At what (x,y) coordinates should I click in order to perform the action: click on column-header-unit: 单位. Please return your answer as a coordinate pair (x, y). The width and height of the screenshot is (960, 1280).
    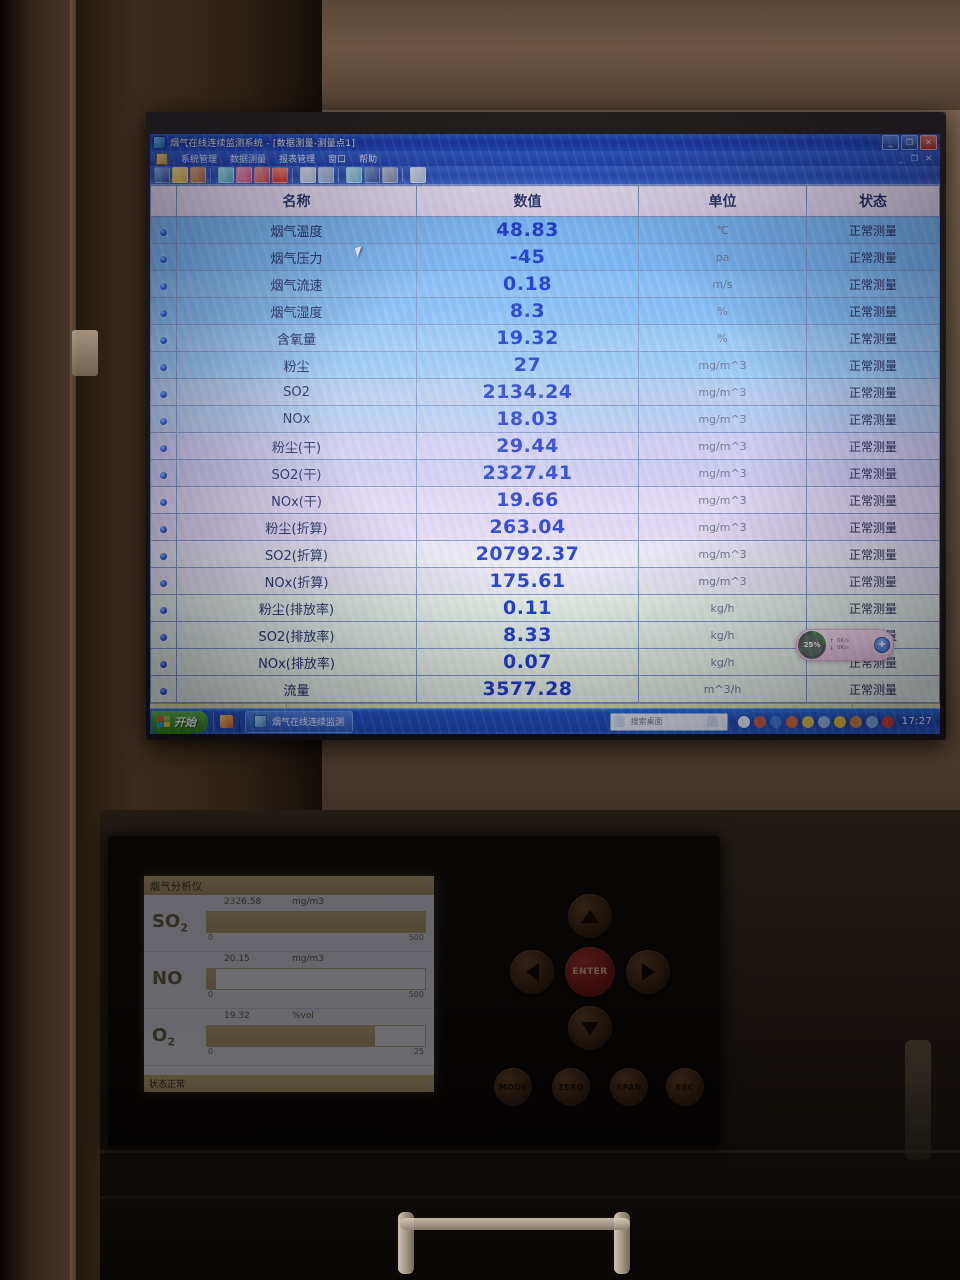
    Looking at the image, I should click on (722, 201).